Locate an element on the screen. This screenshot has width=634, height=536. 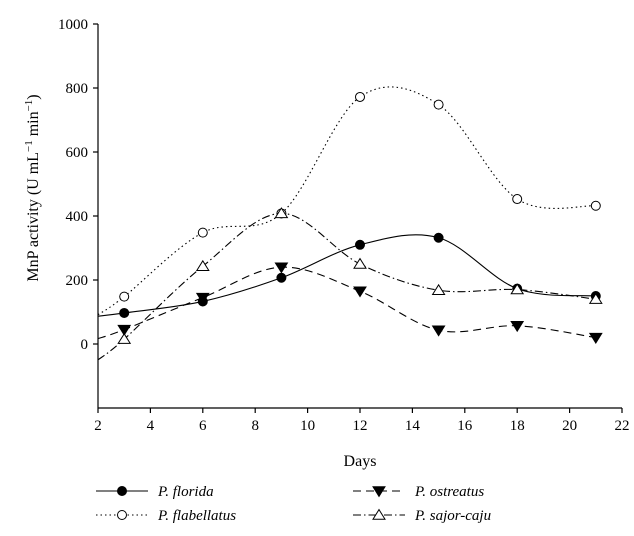
y-tick-label: 400 is located at coordinates (77, 217).